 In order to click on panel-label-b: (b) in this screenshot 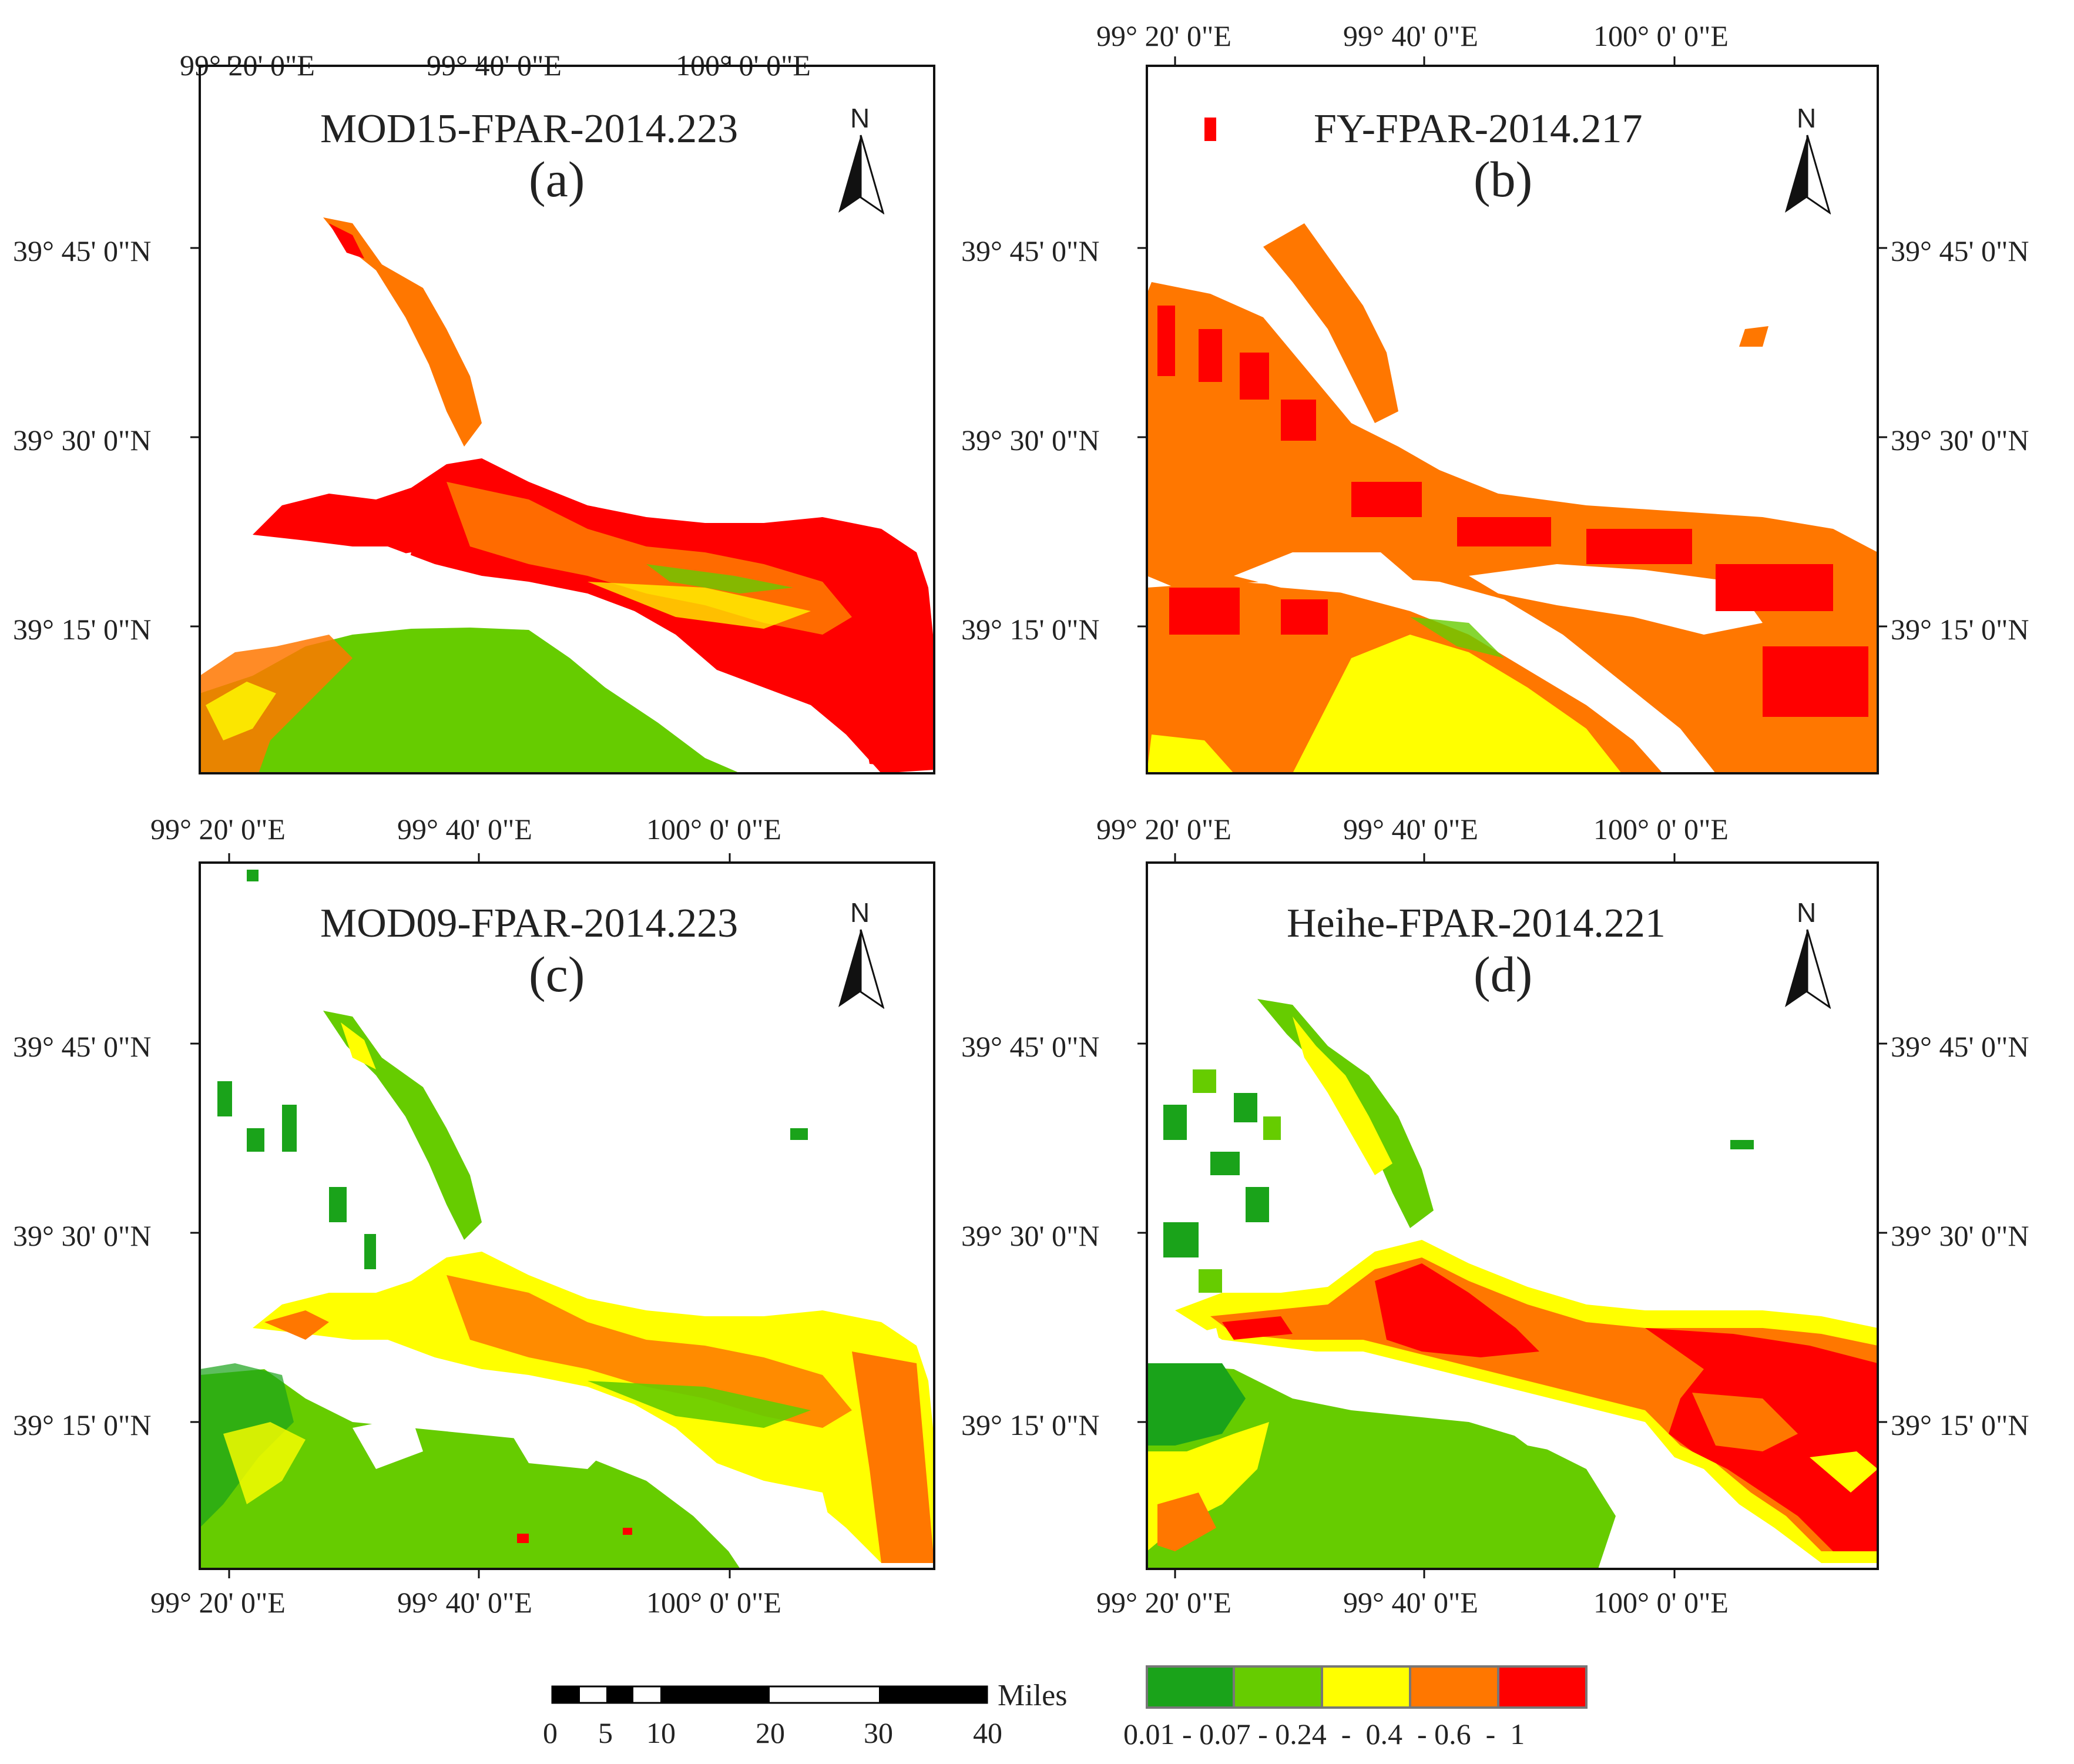, I will do `click(1503, 179)`.